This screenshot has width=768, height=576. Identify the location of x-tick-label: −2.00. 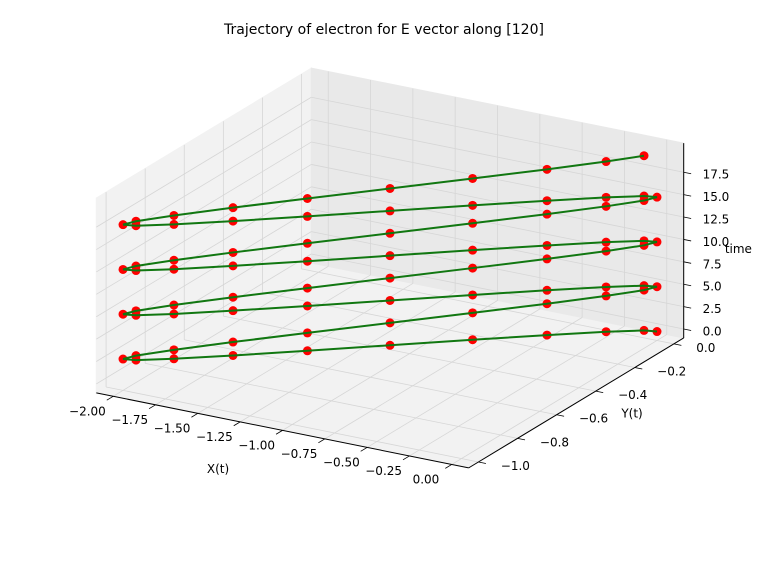
(87, 411).